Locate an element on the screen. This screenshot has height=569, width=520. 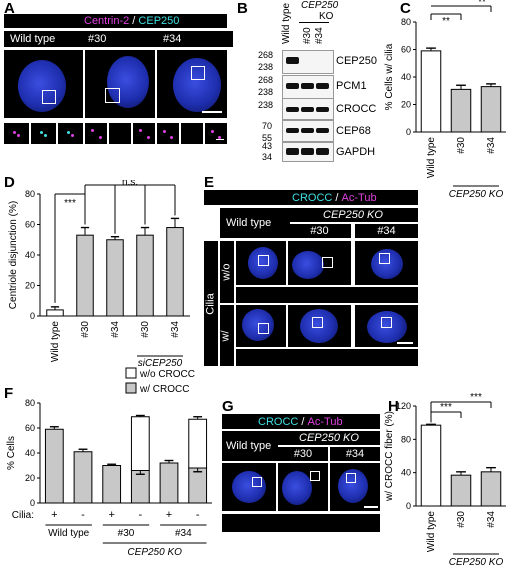
y-axis-label: % Cells w/ cilia is located at coordinates (389, 76).